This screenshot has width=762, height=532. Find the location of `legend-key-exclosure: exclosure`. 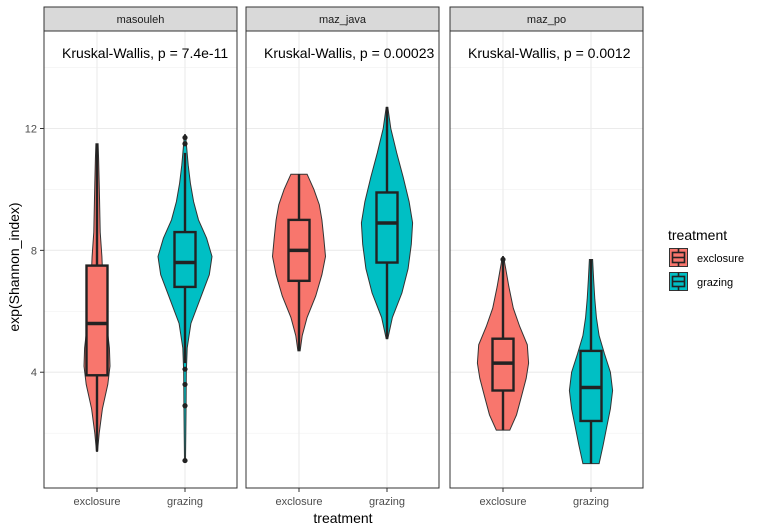

legend-key-exclosure: exclosure is located at coordinates (706, 257).